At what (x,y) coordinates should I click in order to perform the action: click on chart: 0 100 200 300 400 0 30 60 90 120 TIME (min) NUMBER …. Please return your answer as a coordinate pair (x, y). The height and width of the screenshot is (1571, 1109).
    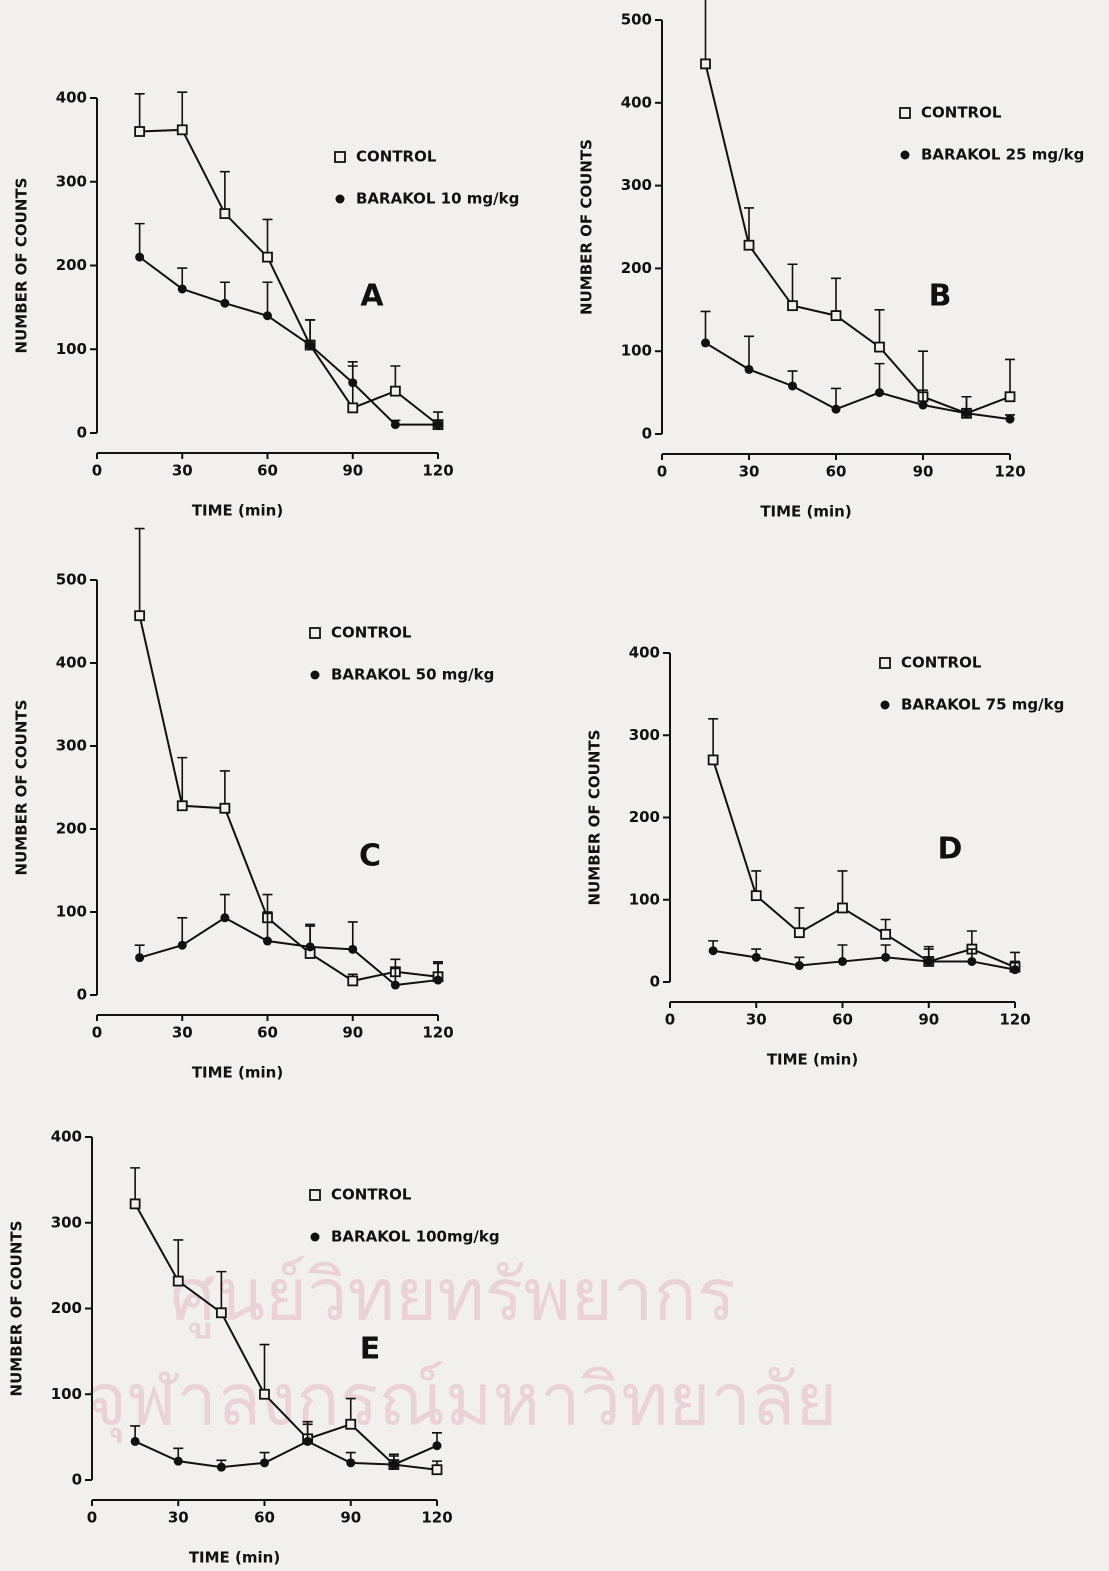
    Looking at the image, I should click on (266, 304).